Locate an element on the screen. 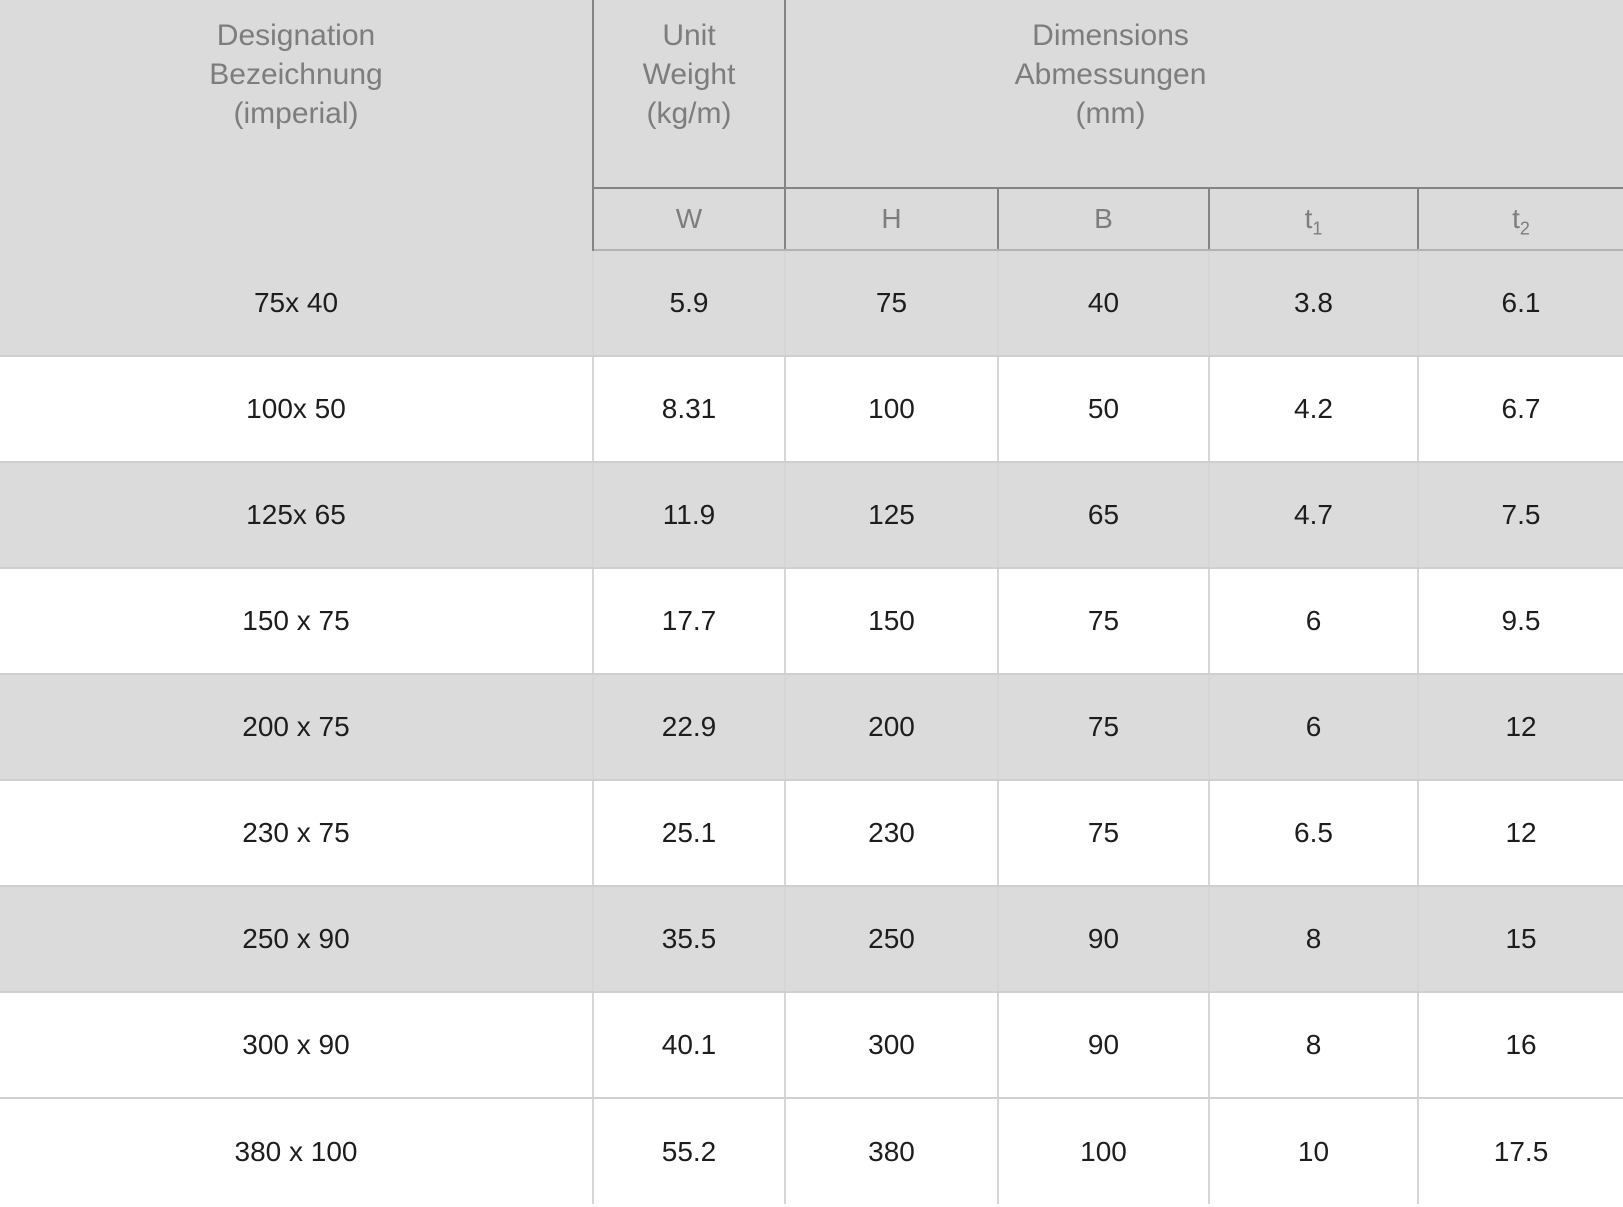  table-row: 200 x 75 22.9 200 75 6 12 is located at coordinates (811, 727).